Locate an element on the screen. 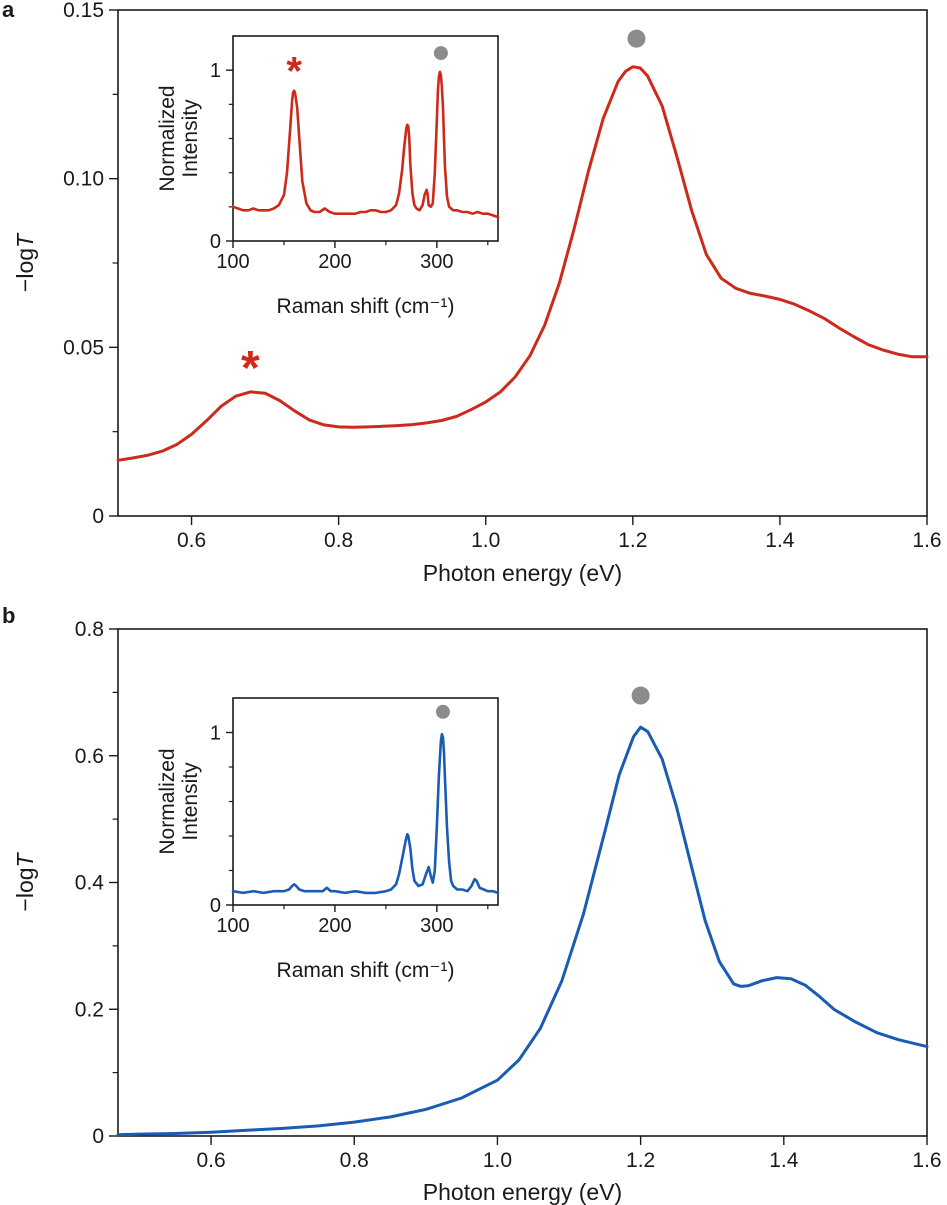 This screenshot has height=1205, width=947. panel-a-main-ylabel: −logT is located at coordinates (25, 262).